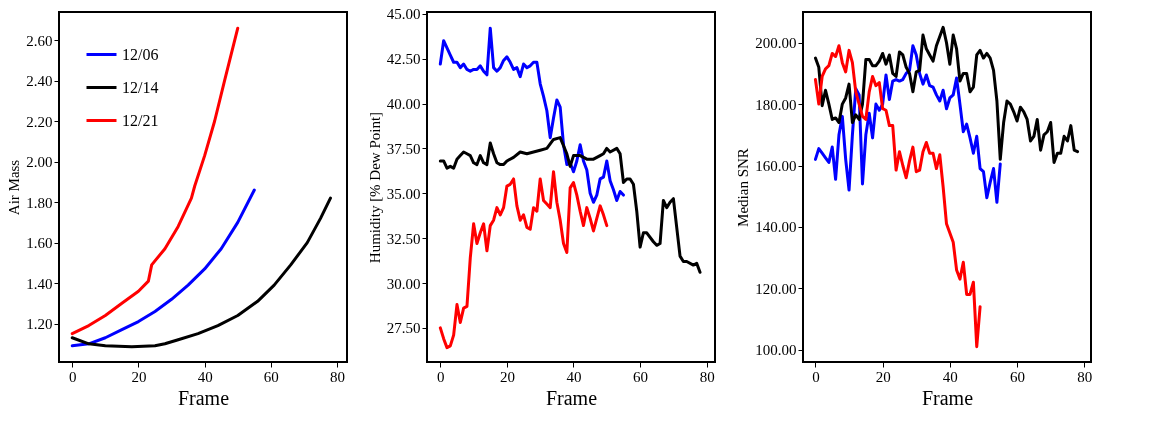  What do you see at coordinates (39, 202) in the screenshot?
I see `y-tick-label: 1.80` at bounding box center [39, 202].